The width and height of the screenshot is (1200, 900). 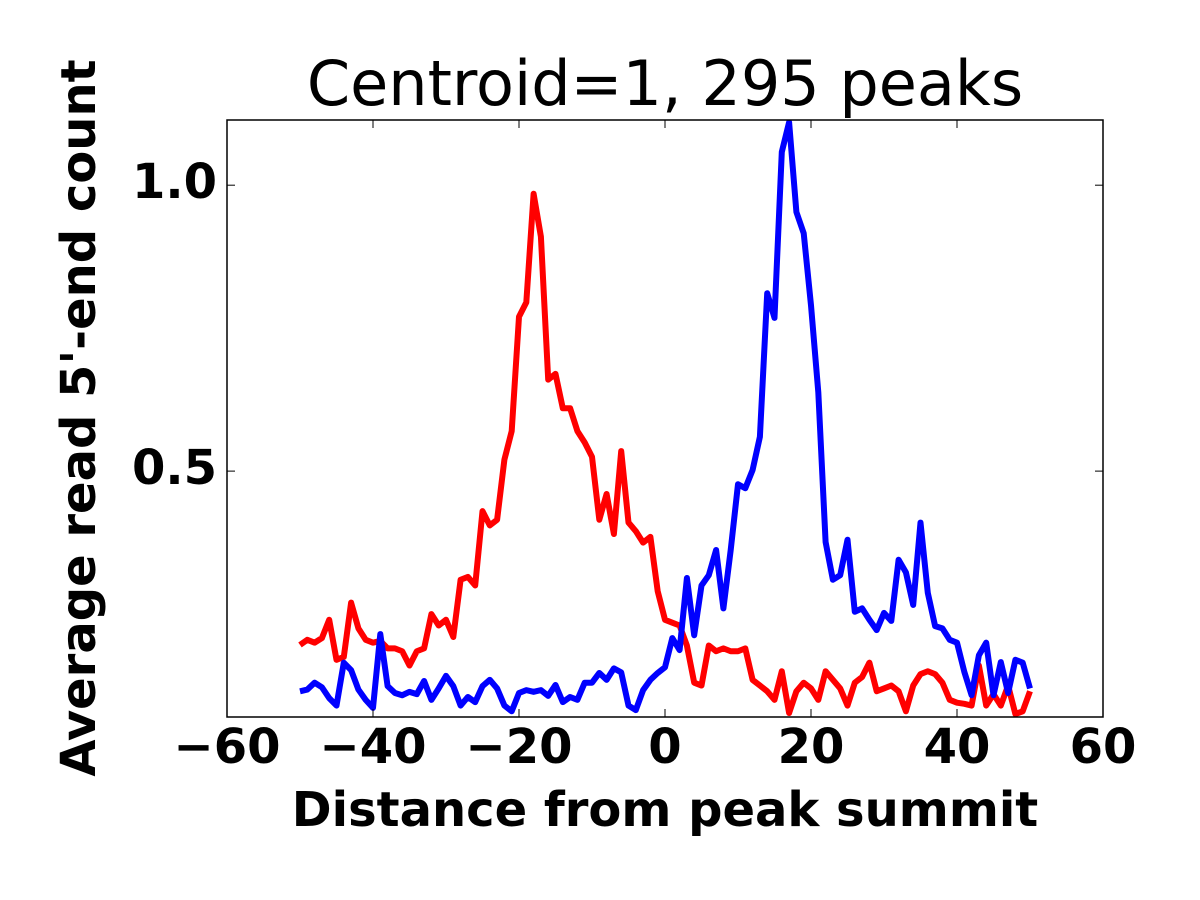 What do you see at coordinates (372, 747) in the screenshot?
I see `x-tick-label: −40` at bounding box center [372, 747].